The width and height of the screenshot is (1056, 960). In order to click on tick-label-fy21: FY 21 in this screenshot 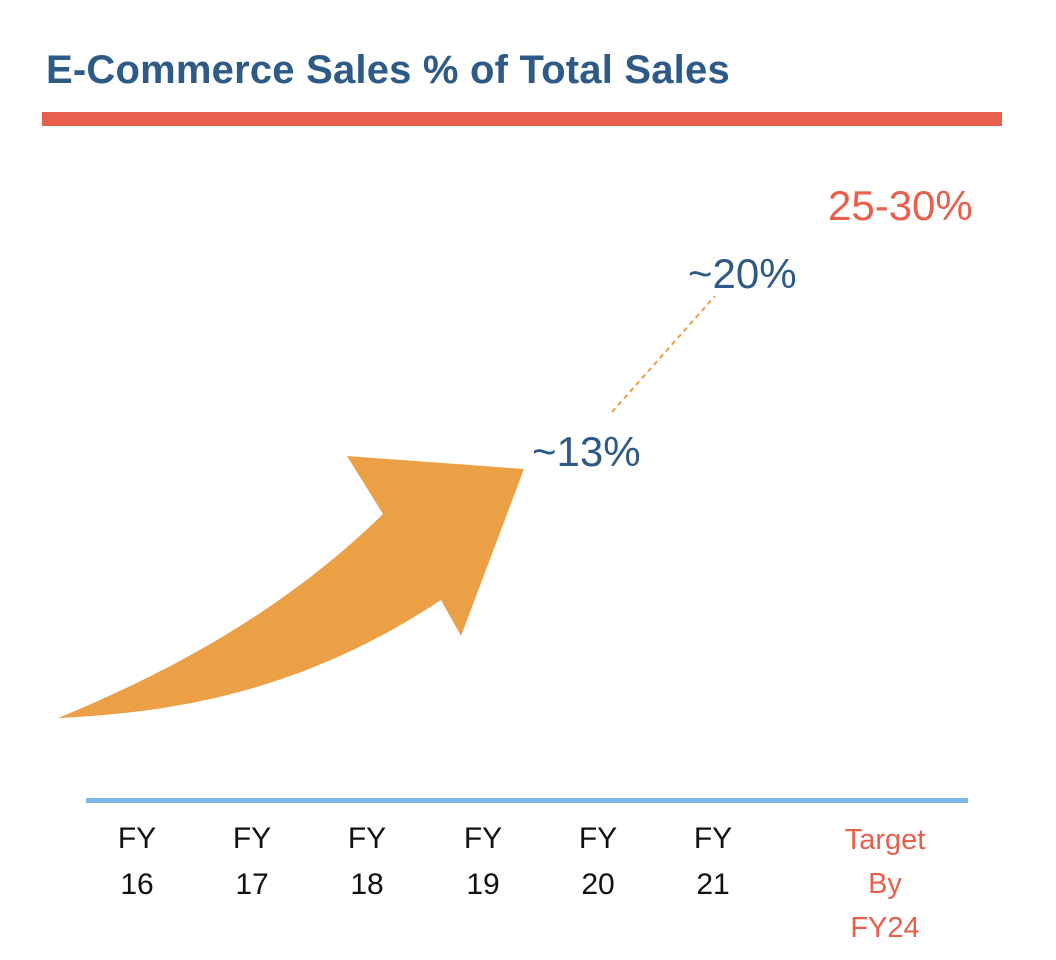, I will do `click(713, 862)`.